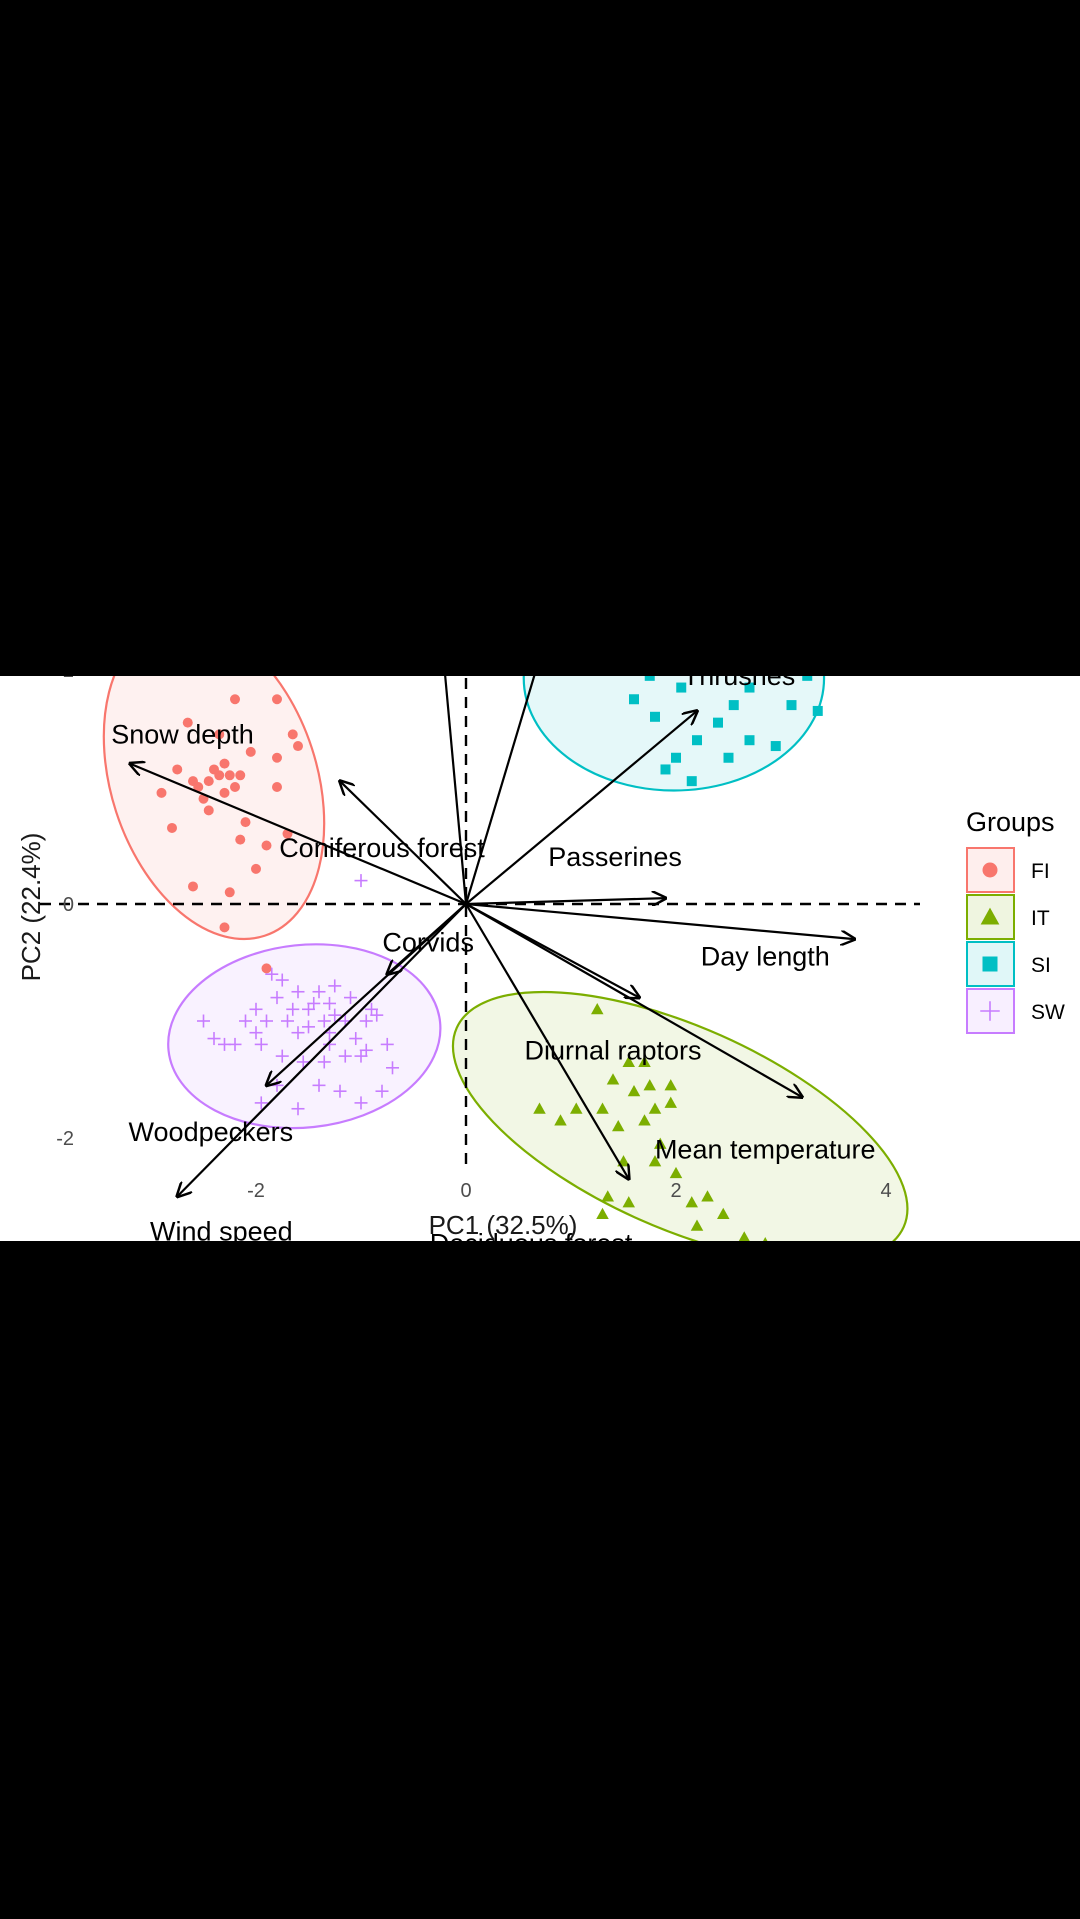  What do you see at coordinates (1040, 871) in the screenshot?
I see `legend-label-fi: FI` at bounding box center [1040, 871].